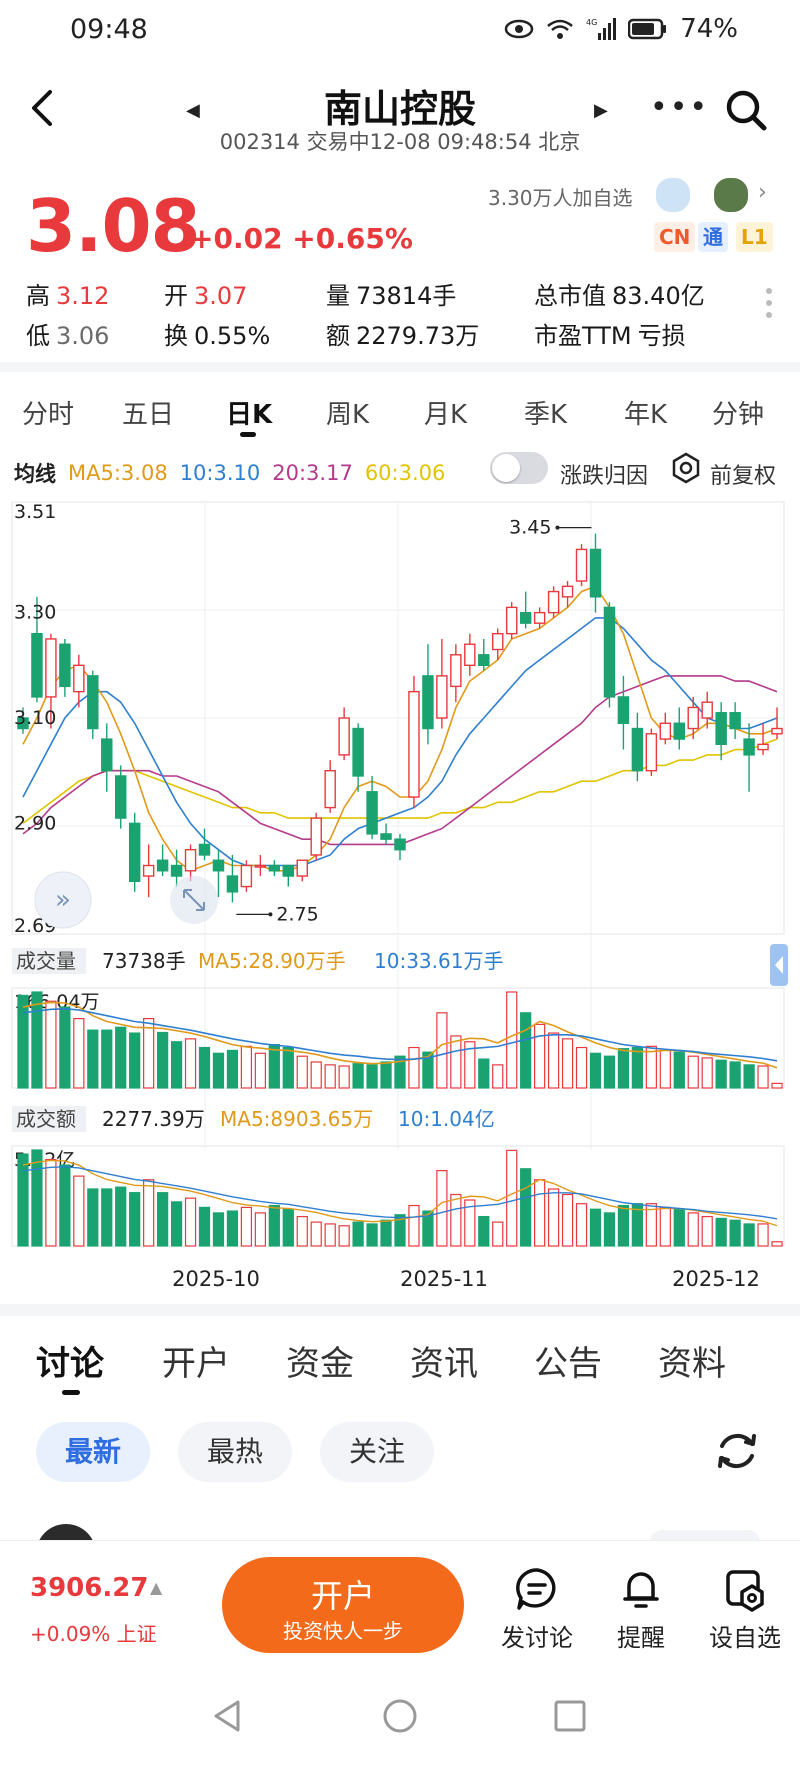  I want to click on post-discussion-button: 发讨论, so click(537, 1609).